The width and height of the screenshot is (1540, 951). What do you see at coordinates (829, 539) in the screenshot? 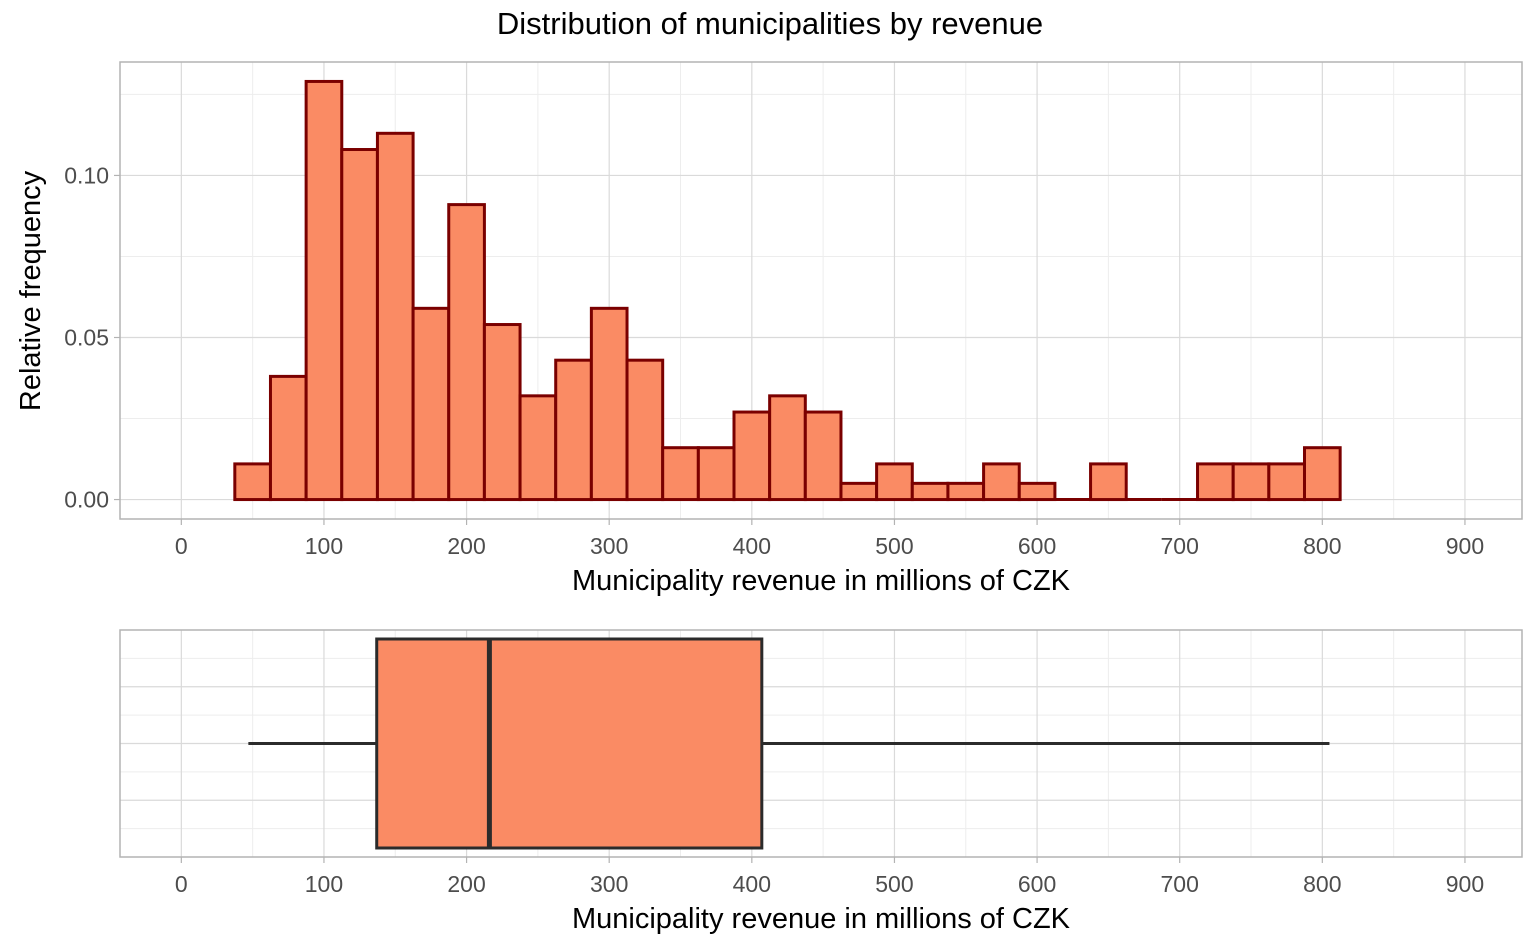
I see `histogram-x-axis: 0 100 200 300 400 500 600 700 800 900` at bounding box center [829, 539].